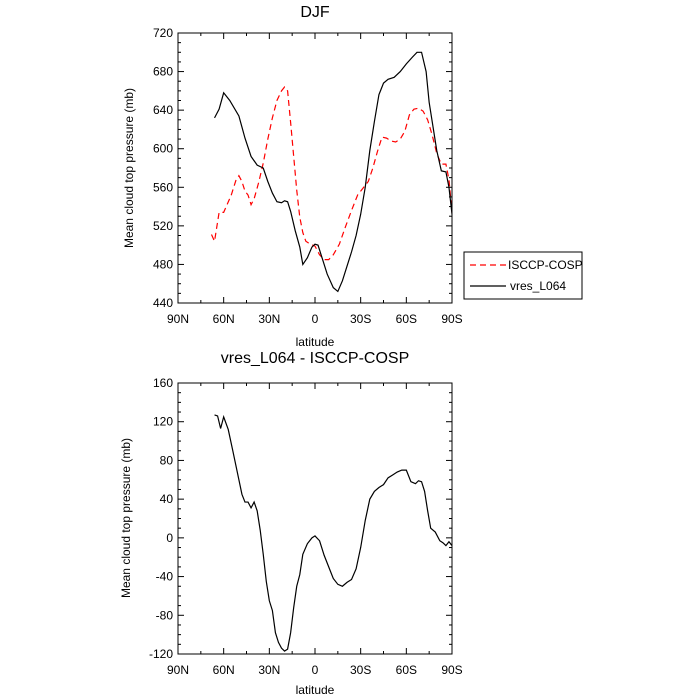  I want to click on legend-label-vres-l064: vres_L064, so click(538, 286).